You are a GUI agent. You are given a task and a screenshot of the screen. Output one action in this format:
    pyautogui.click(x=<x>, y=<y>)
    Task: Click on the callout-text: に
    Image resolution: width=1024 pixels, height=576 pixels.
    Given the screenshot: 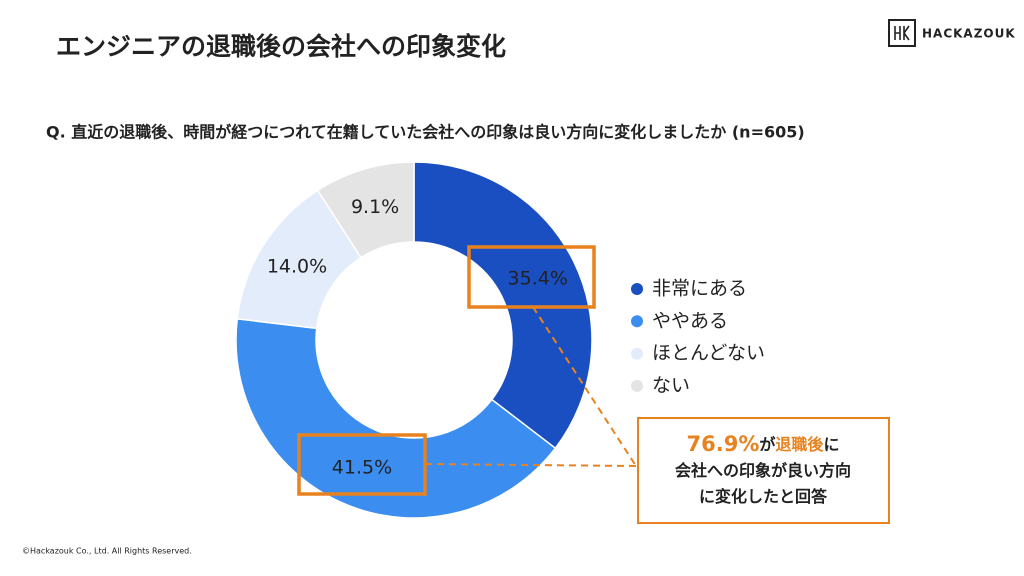 What is the action you would take?
    pyautogui.click(x=831, y=444)
    